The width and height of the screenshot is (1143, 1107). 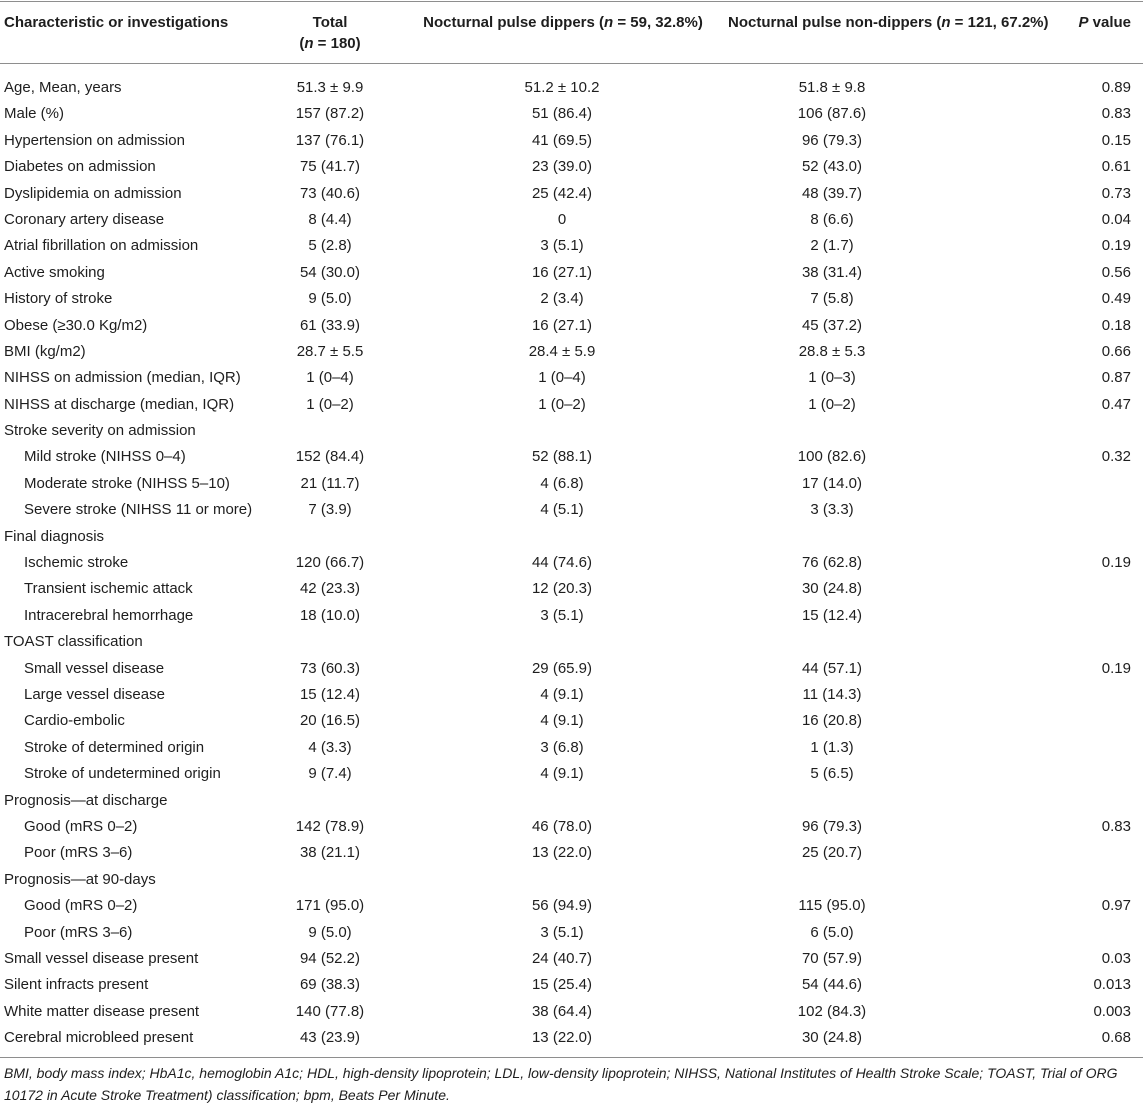 I want to click on total-cell: 20 (16.5), so click(x=330, y=721).